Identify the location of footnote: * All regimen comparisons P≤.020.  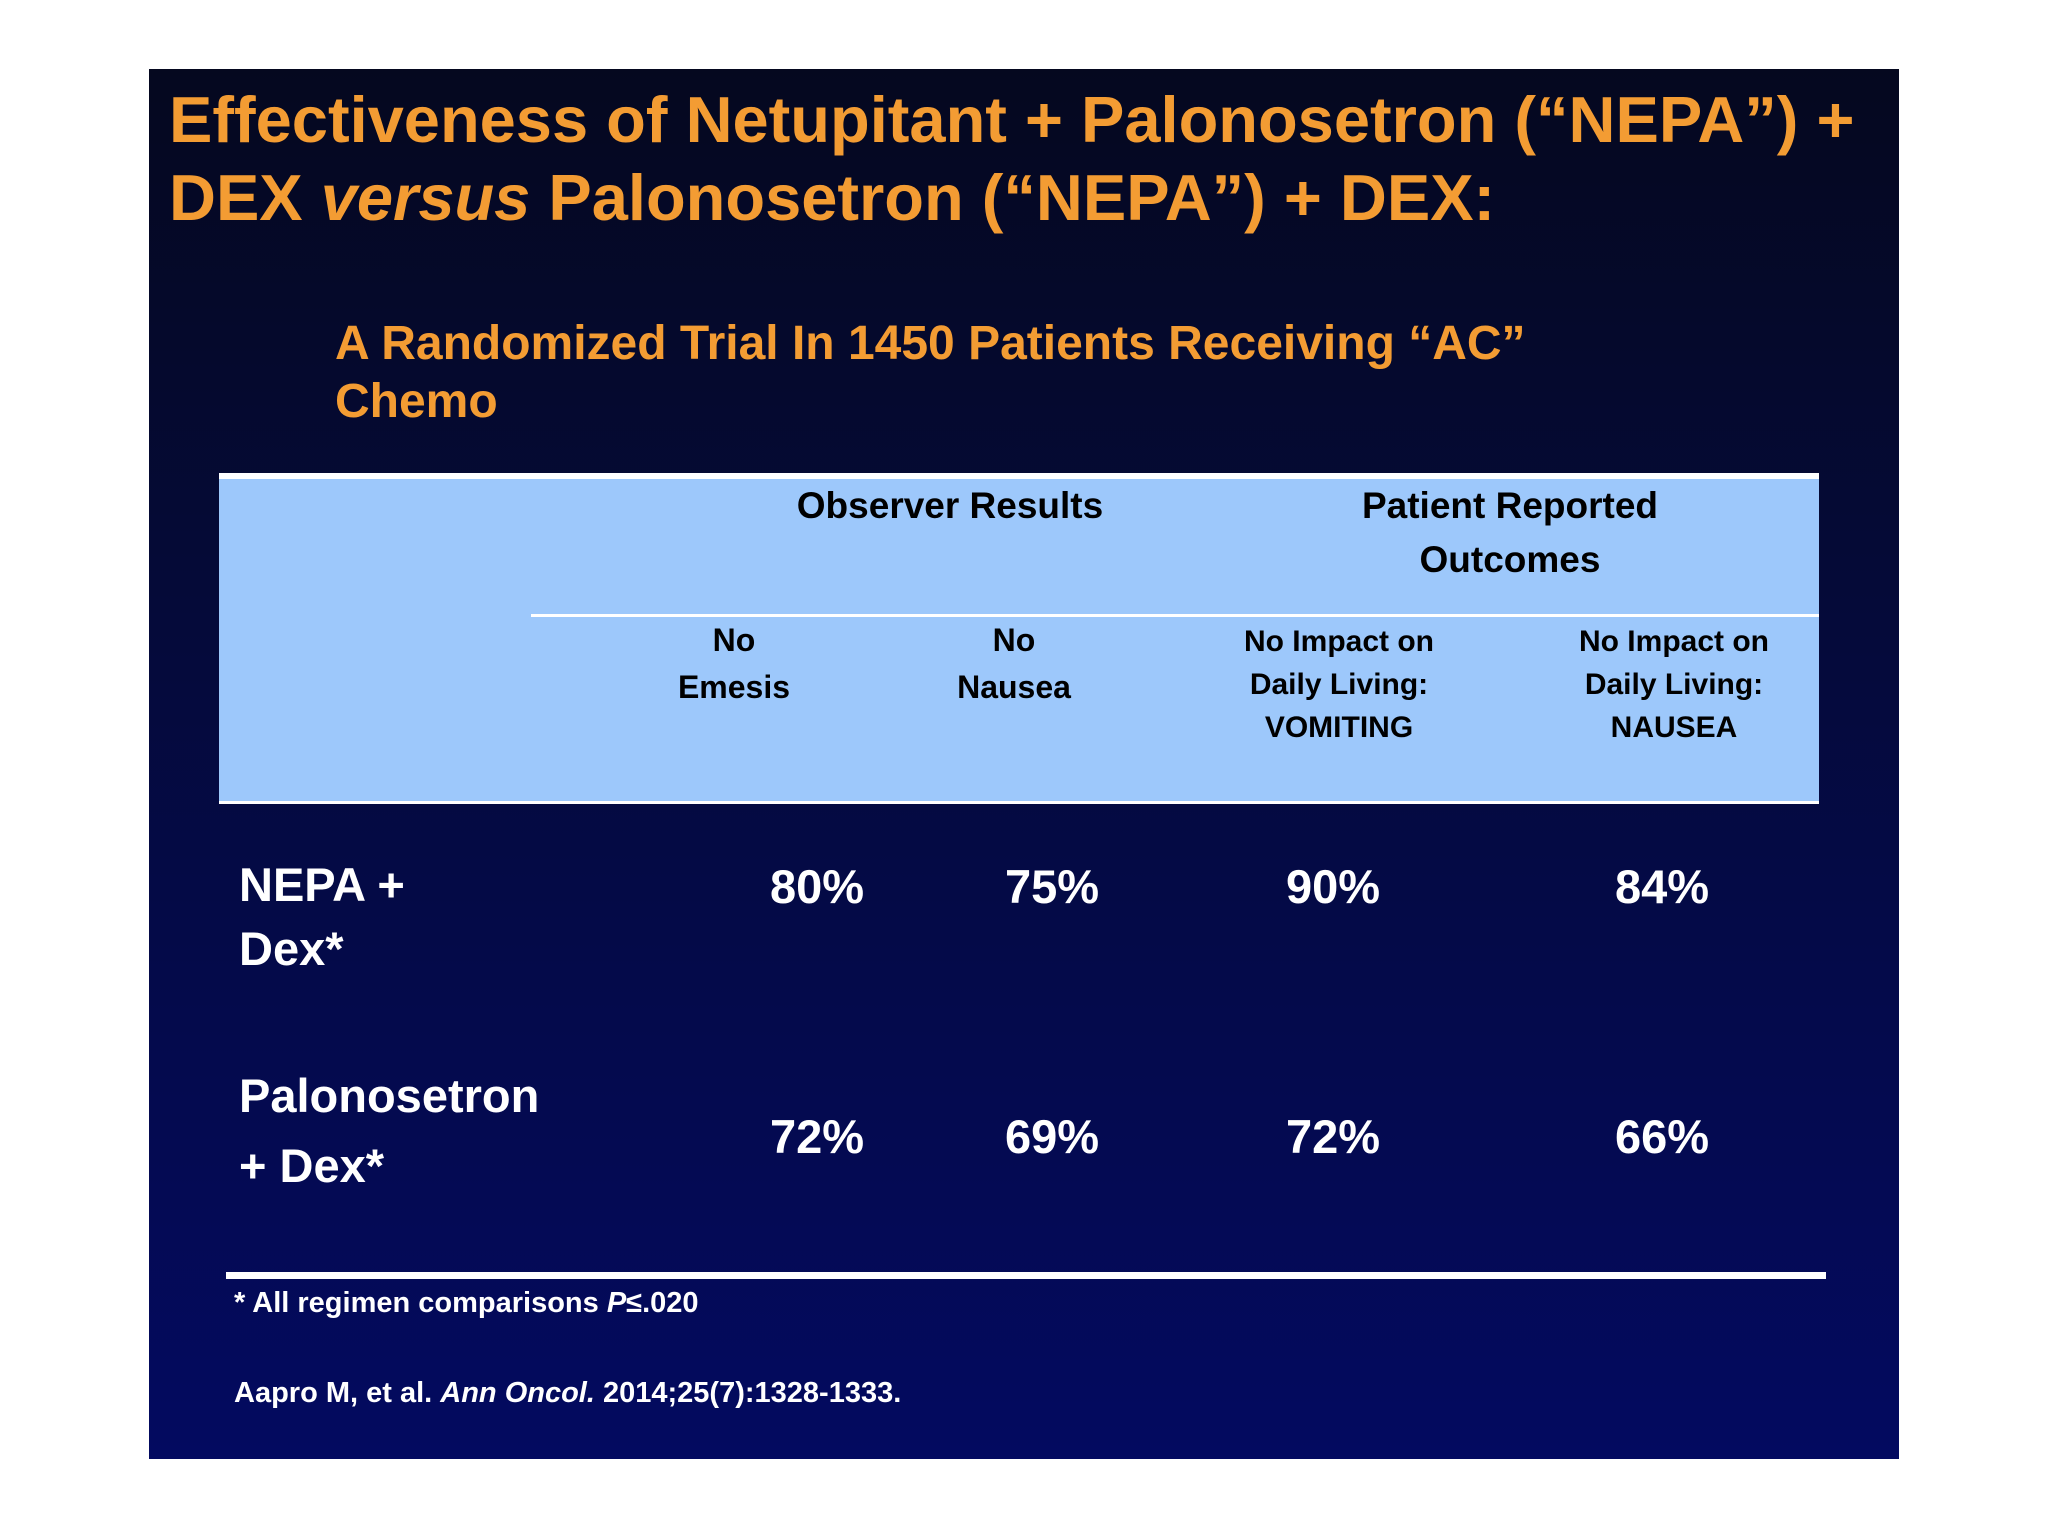
(466, 1303).